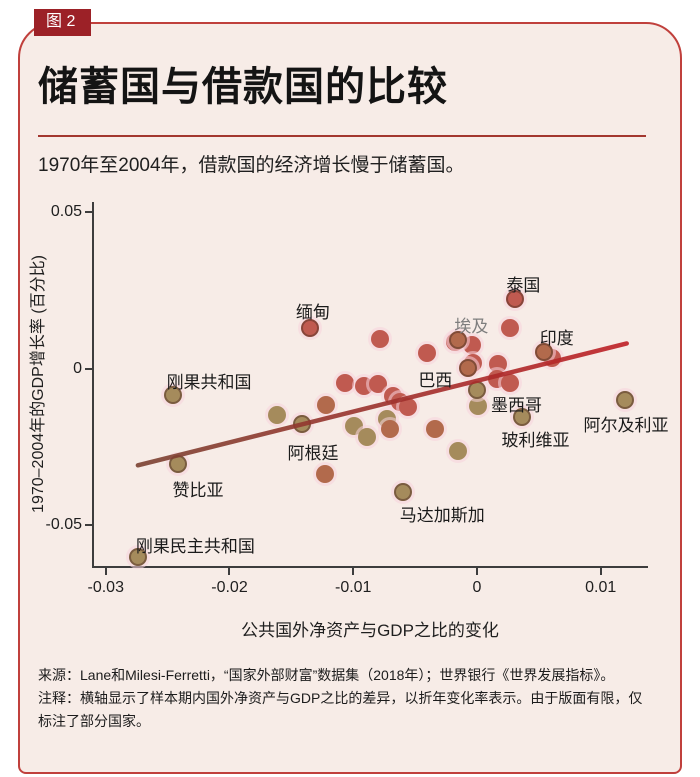  Describe the element at coordinates (93, 385) in the screenshot. I see `y-axis-line` at that location.